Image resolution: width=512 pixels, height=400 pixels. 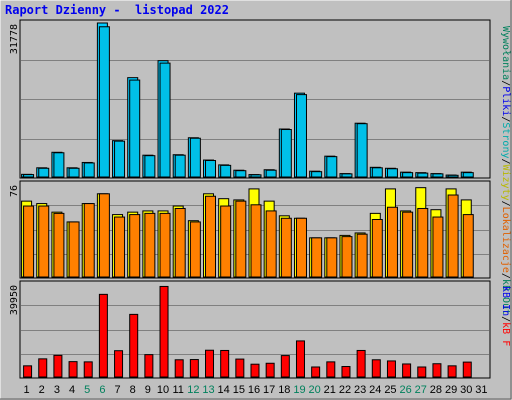 What do you see at coordinates (27, 390) in the screenshot?
I see `x-label-day-1: 1` at bounding box center [27, 390].